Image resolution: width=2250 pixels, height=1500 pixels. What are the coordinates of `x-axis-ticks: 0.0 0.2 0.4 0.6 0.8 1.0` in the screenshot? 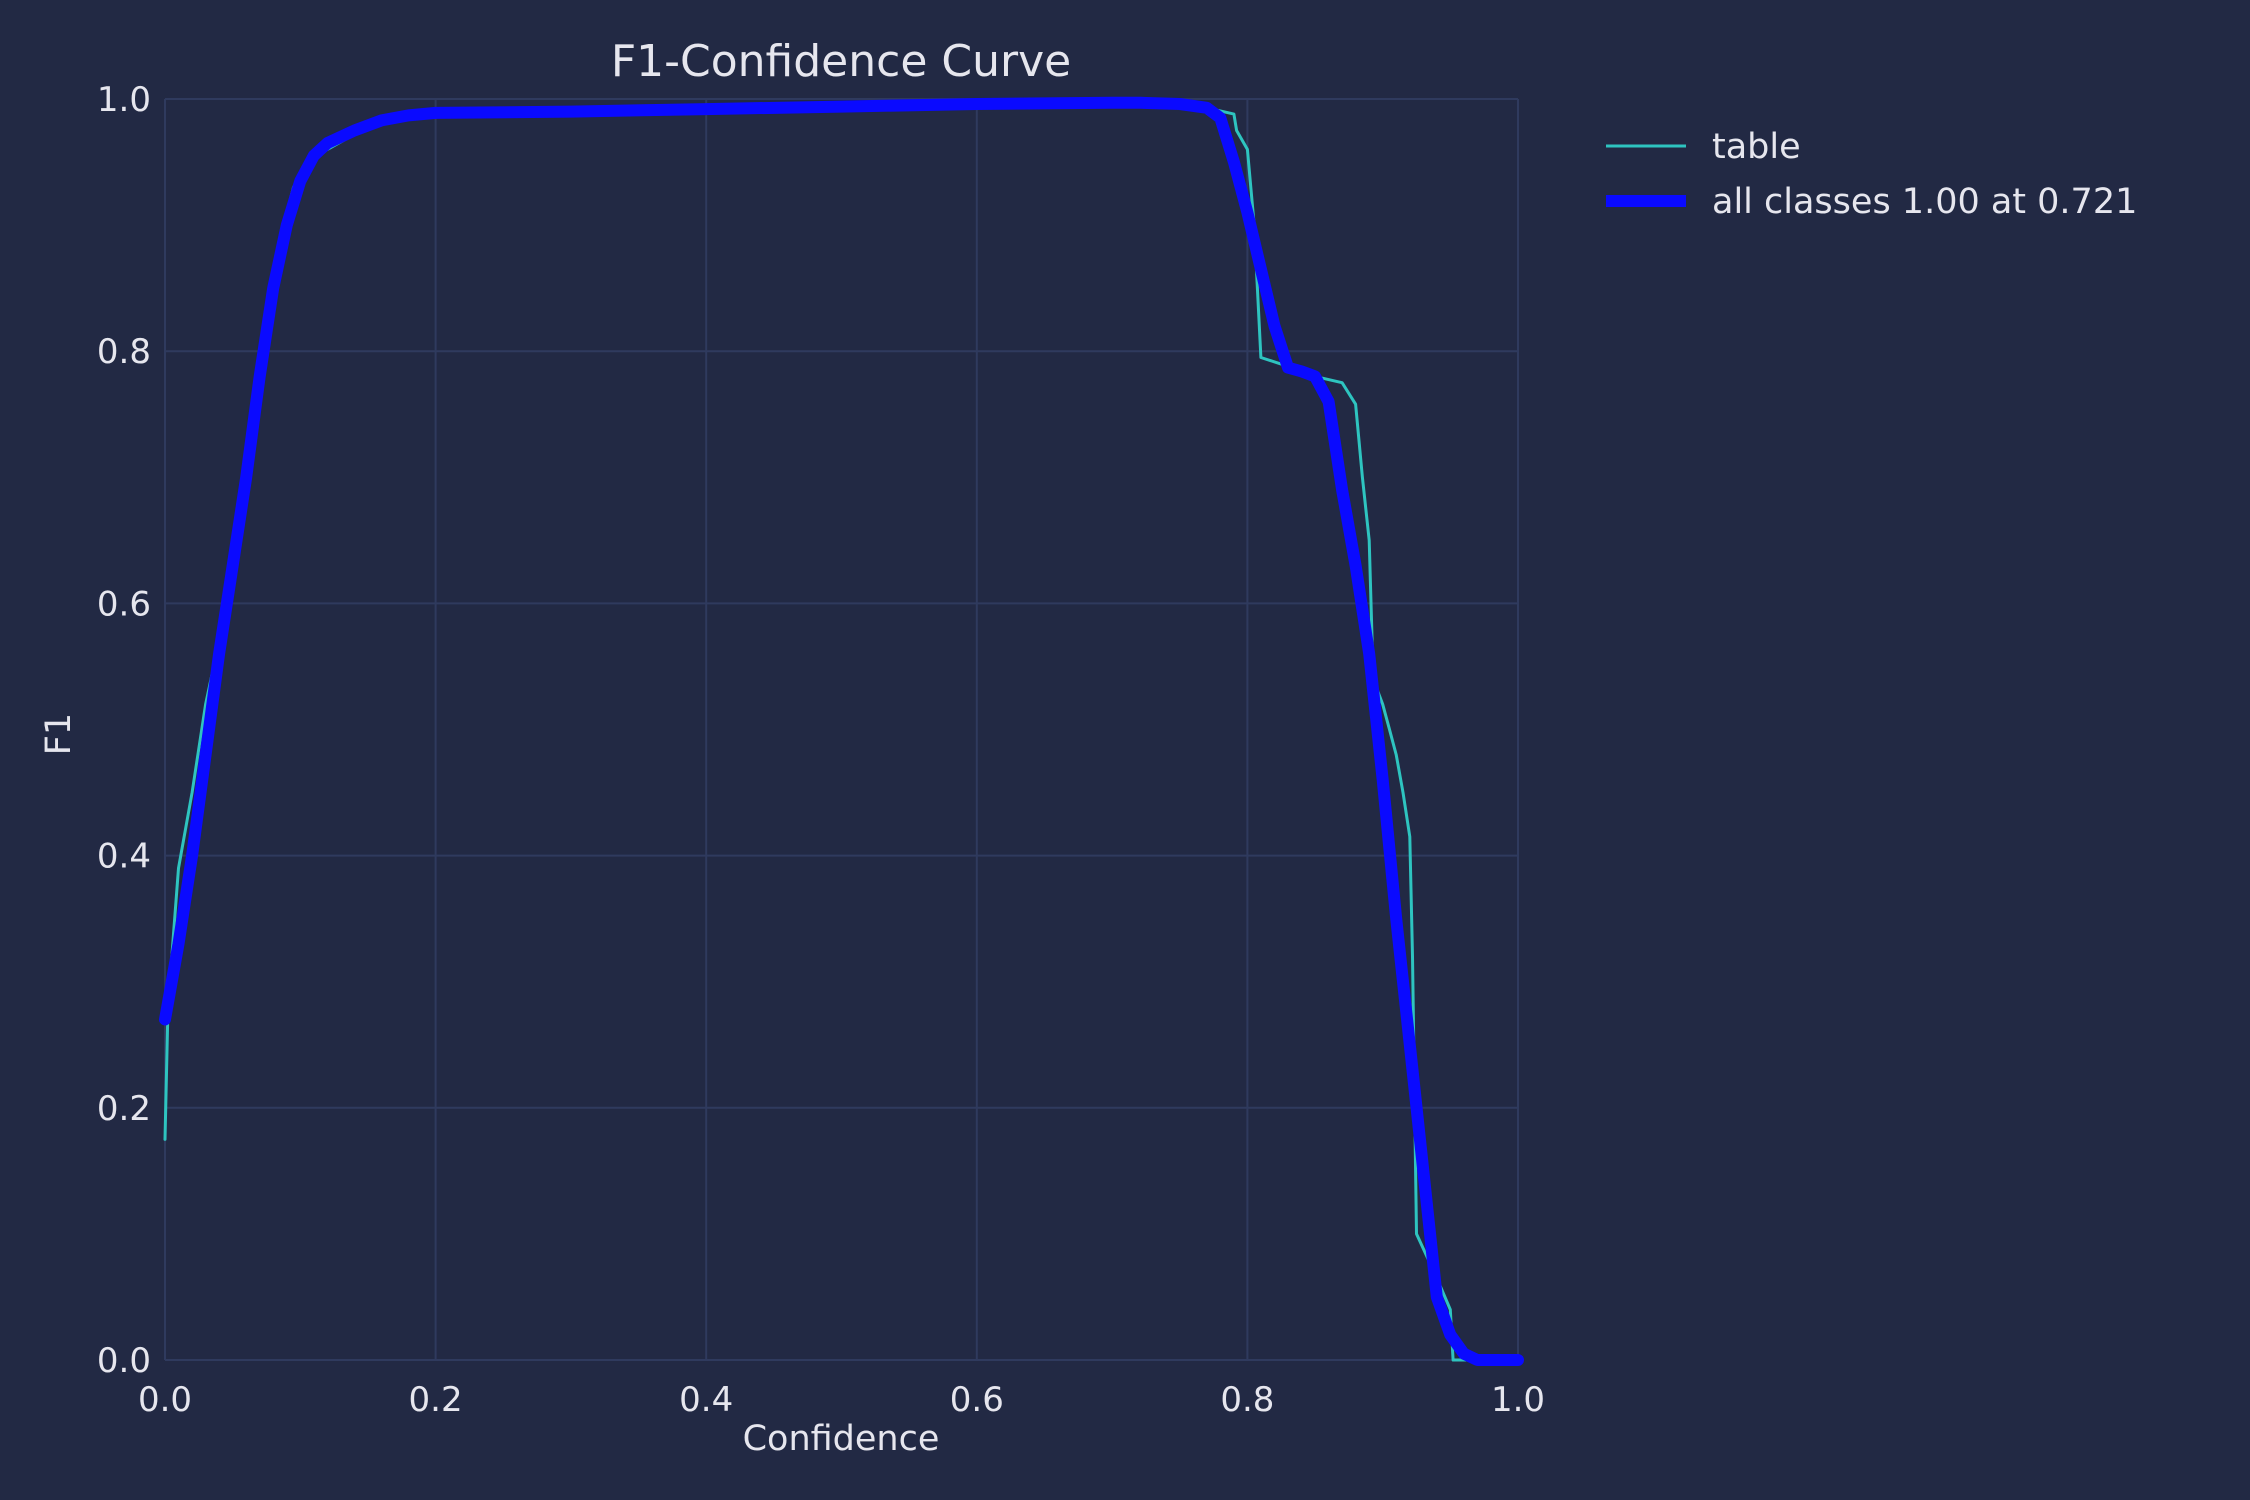 It's located at (841, 1400).